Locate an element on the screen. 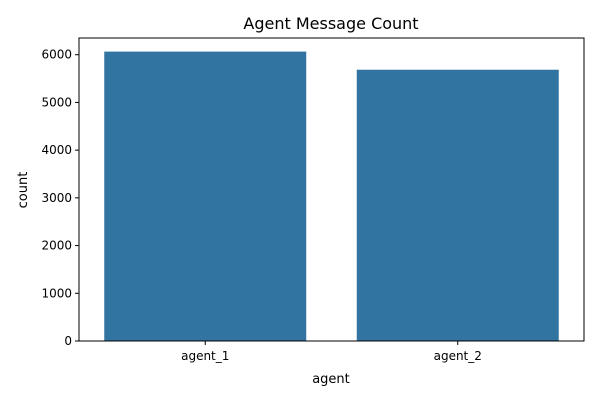 Image resolution: width=600 pixels, height=400 pixels. x-tick-label-agent_1: agent_1 is located at coordinates (205, 356).